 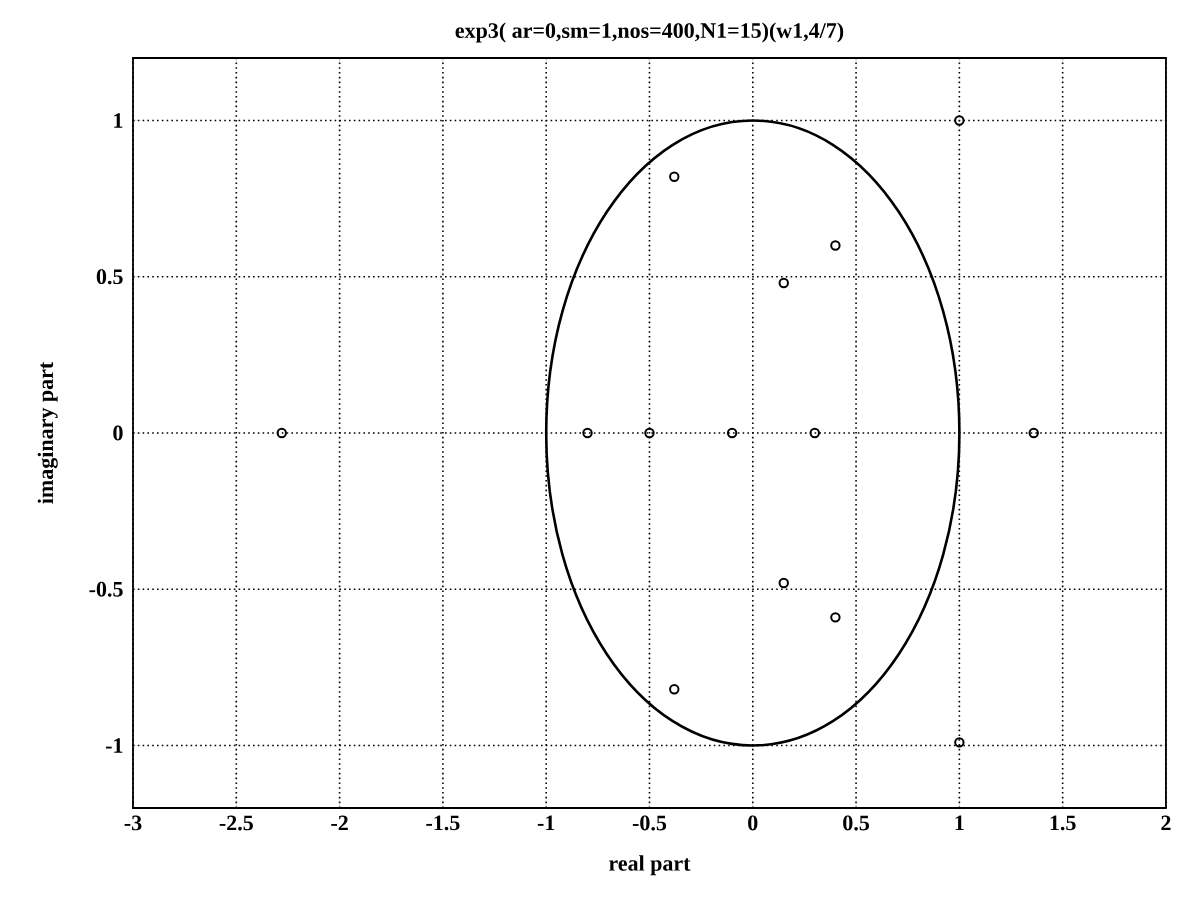 I want to click on y-tick-label: 1, so click(x=118, y=120).